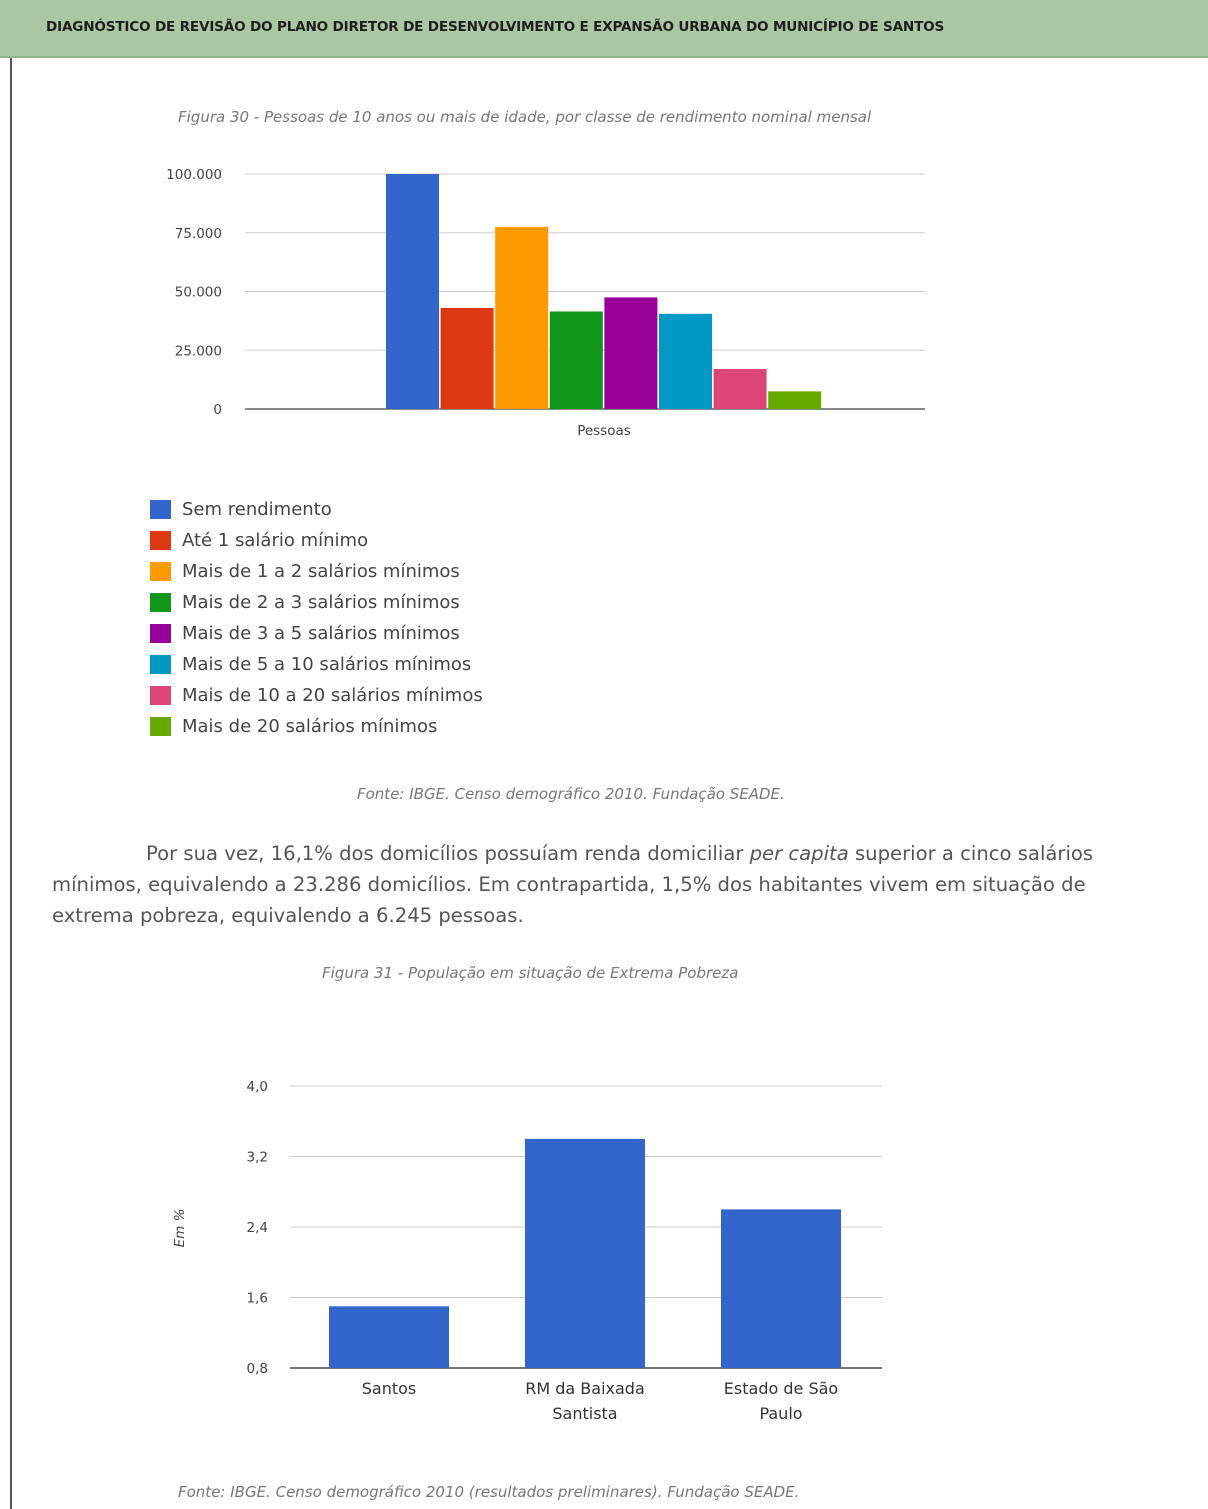 The height and width of the screenshot is (1509, 1208). Describe the element at coordinates (799, 853) in the screenshot. I see `paragraph-emphasis: per capita` at that location.